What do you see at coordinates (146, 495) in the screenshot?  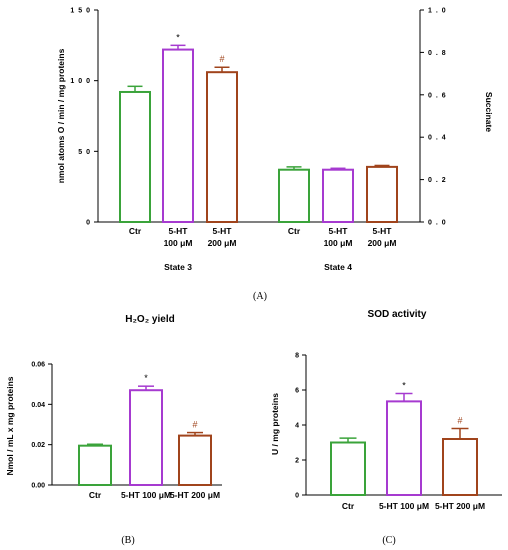 I see `chart-b-category-label: 5-HT 100 μM` at bounding box center [146, 495].